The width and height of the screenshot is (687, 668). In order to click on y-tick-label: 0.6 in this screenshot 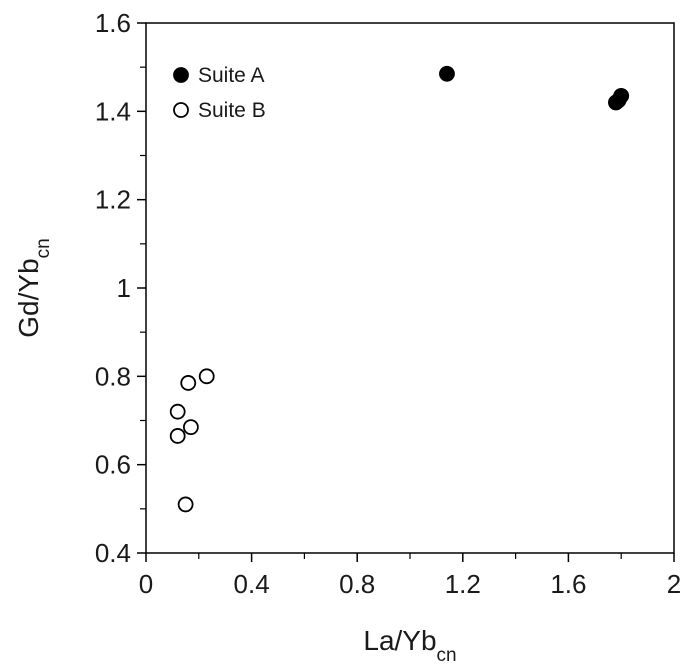, I will do `click(113, 465)`.